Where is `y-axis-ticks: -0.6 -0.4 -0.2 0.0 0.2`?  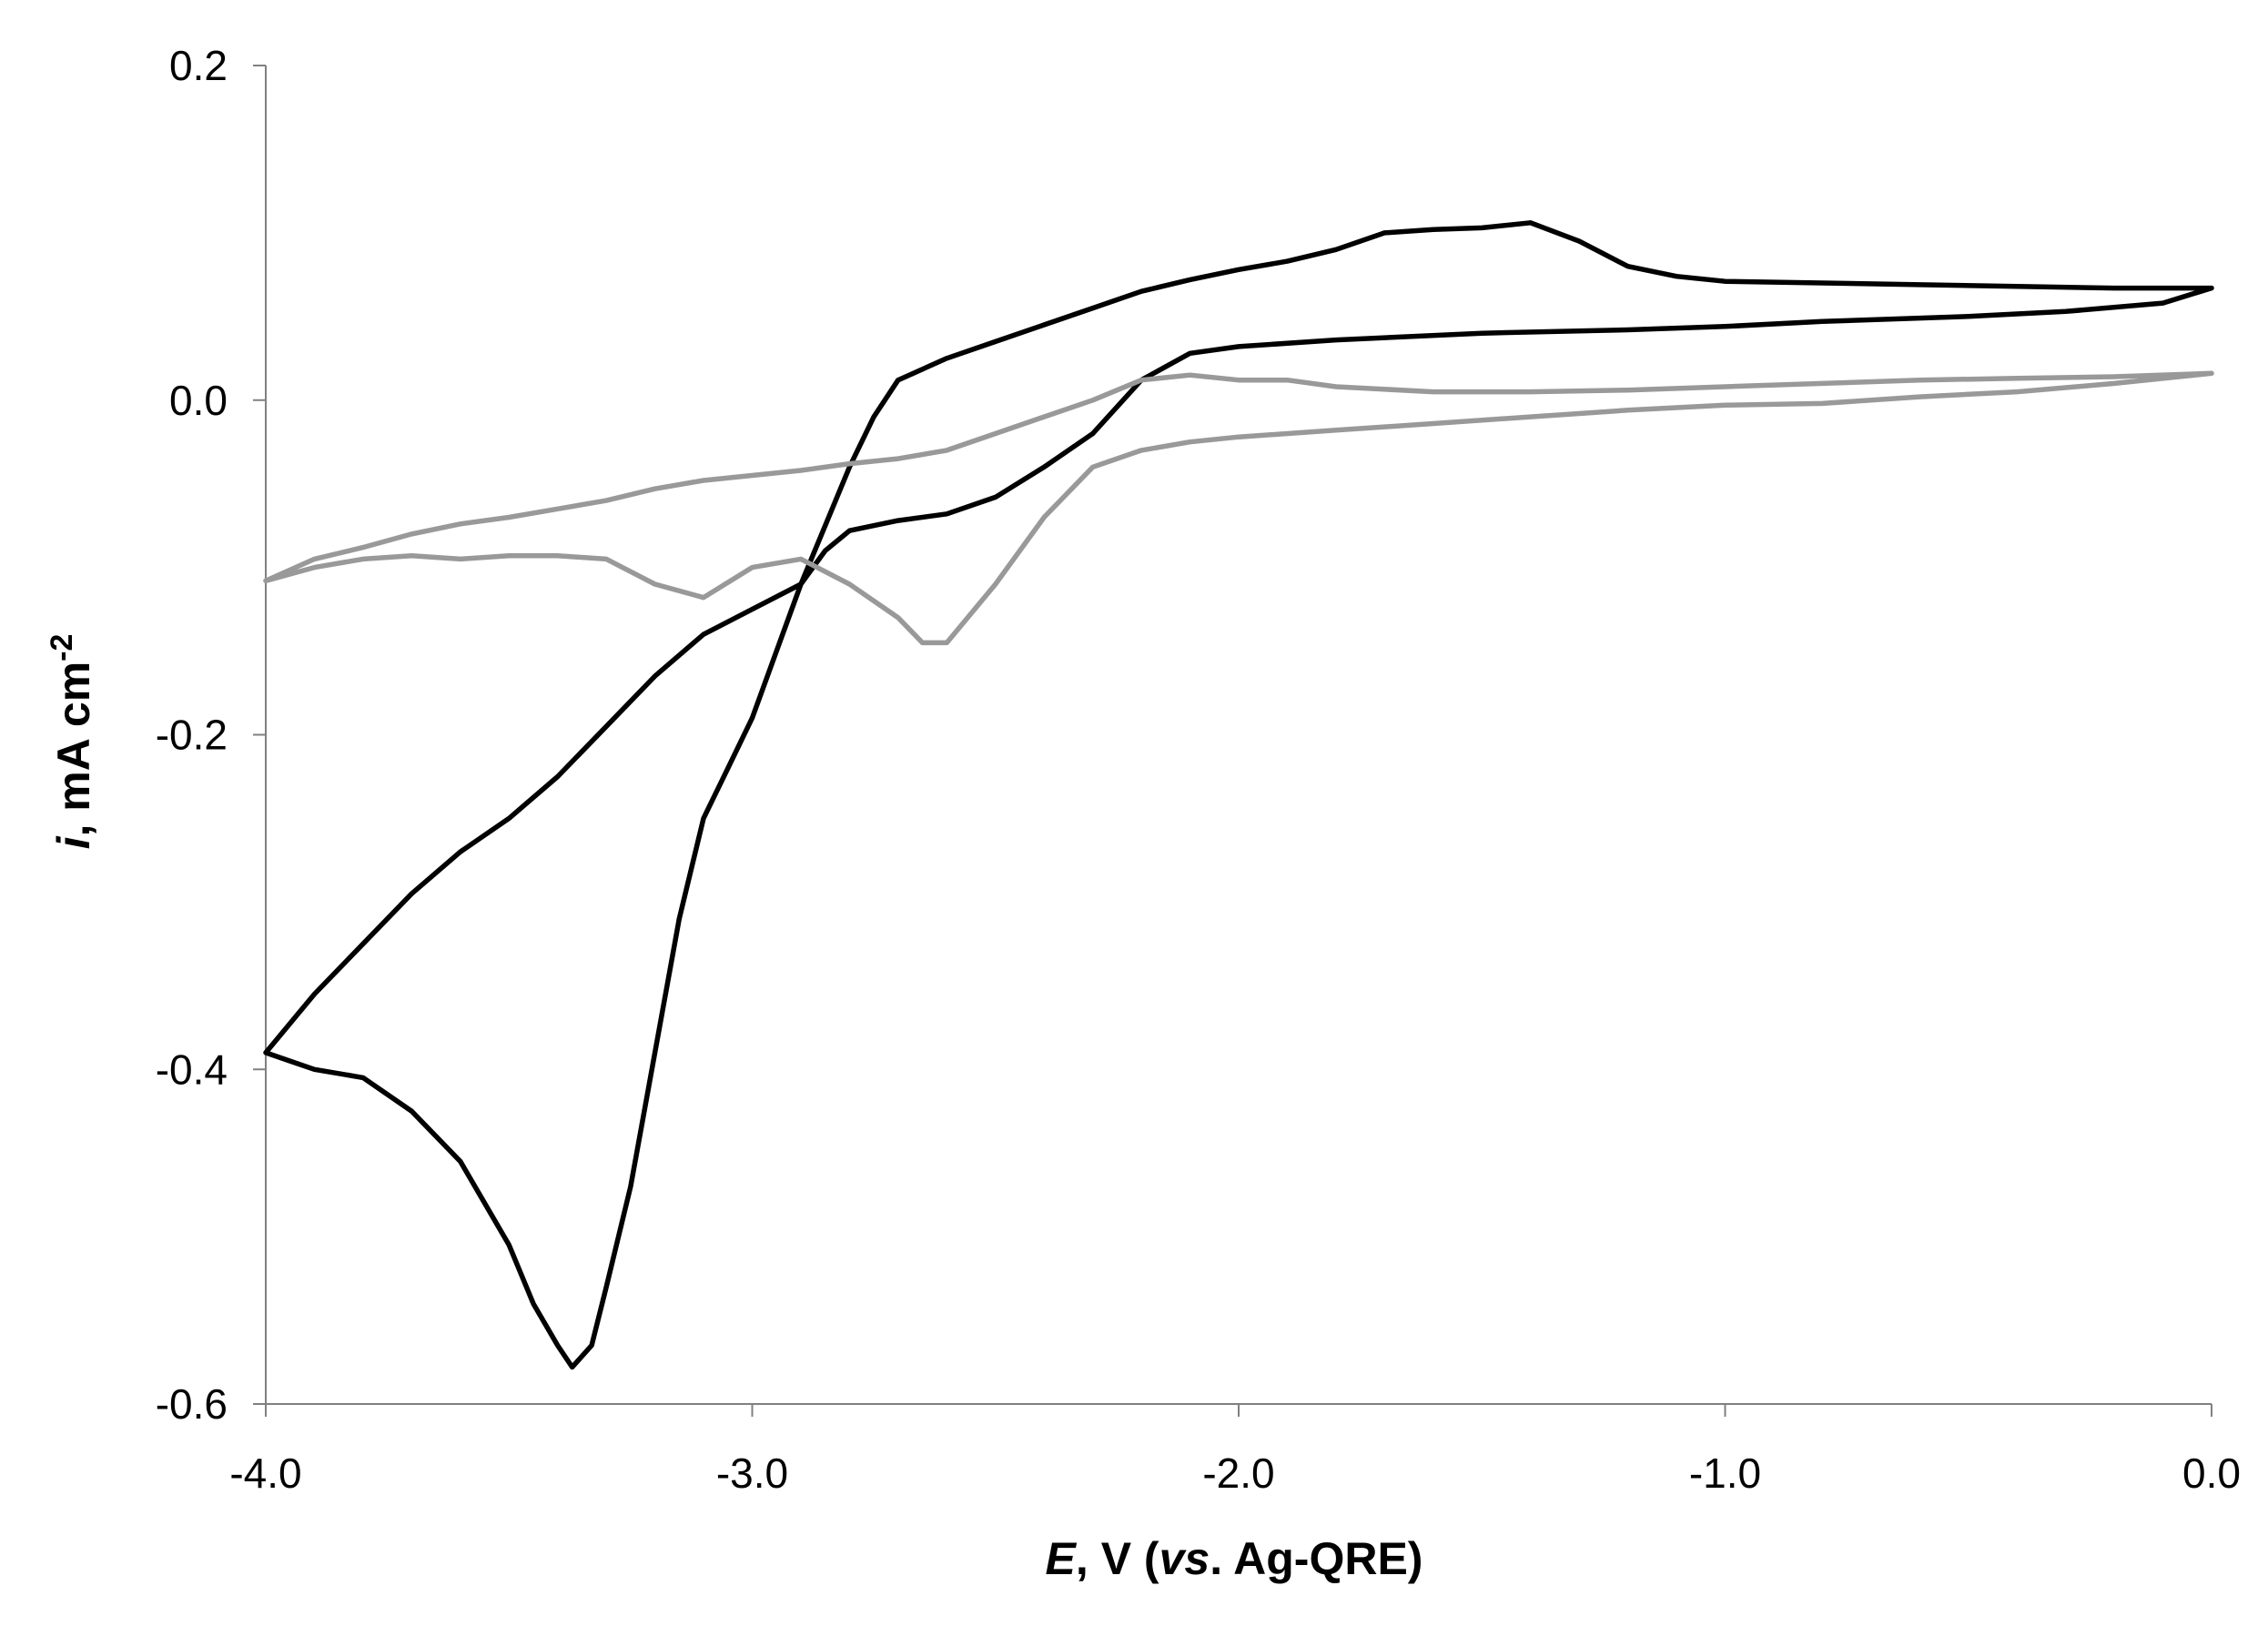 y-axis-ticks: -0.6 -0.4 -0.2 0.0 0.2 is located at coordinates (211, 735).